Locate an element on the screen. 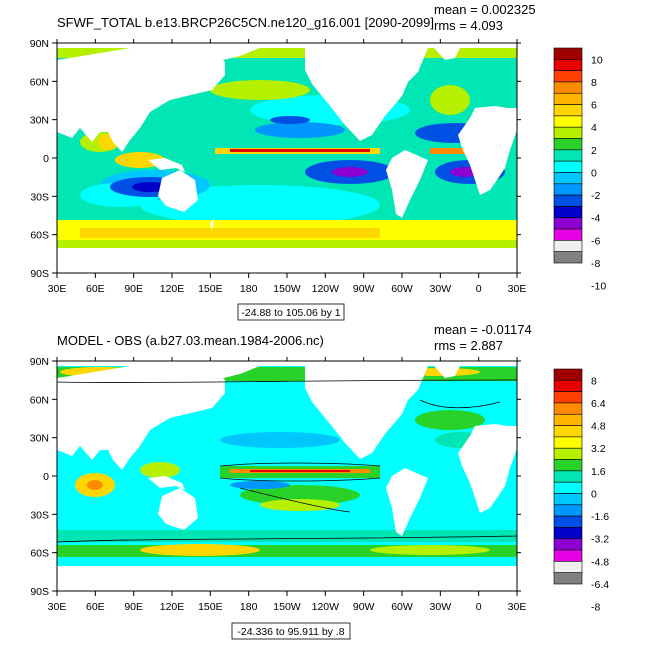  colorbar-label: -6 is located at coordinates (595, 241).